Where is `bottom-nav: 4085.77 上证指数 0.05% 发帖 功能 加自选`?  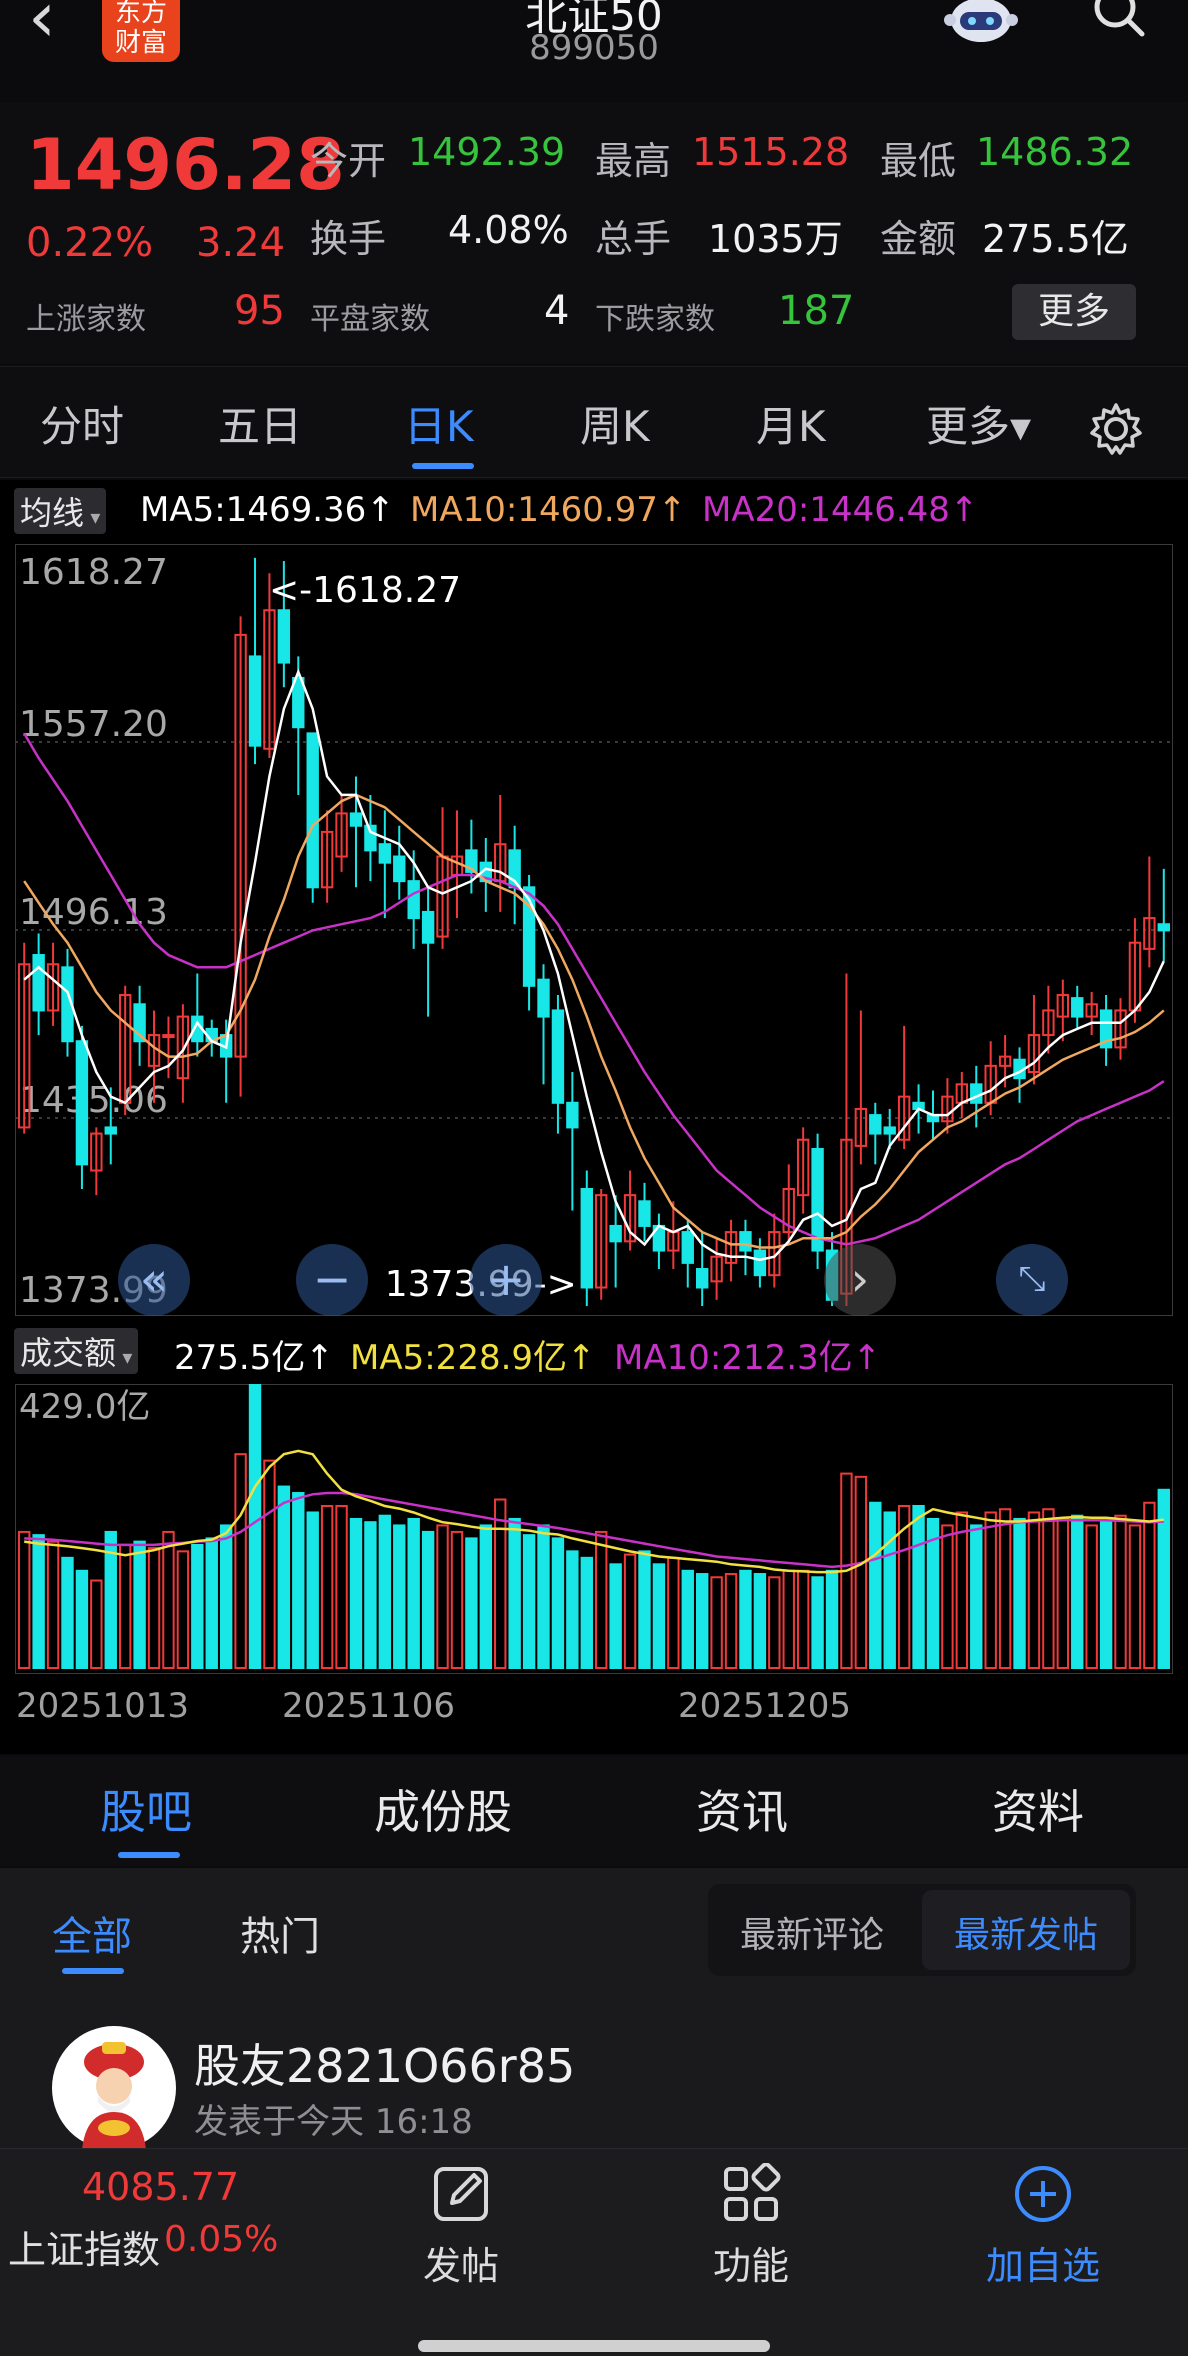 bottom-nav: 4085.77 上证指数 0.05% 发帖 功能 加自选 is located at coordinates (594, 2252).